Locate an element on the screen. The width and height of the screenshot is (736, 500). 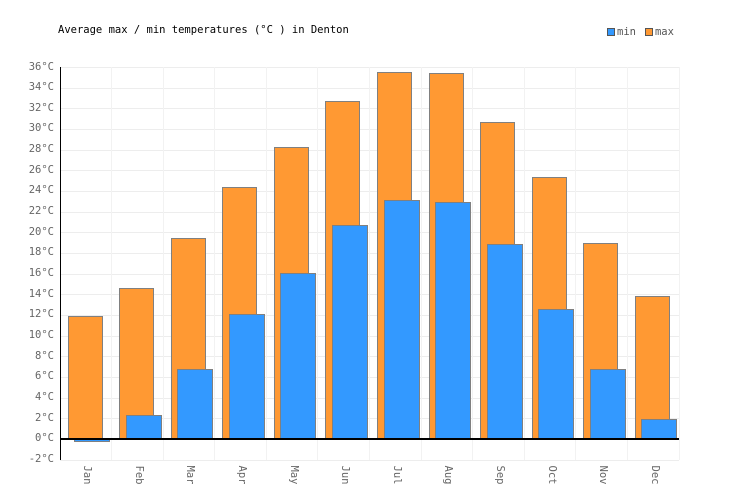
y-tick-label-34: 34°C is located at coordinates (41, 87).